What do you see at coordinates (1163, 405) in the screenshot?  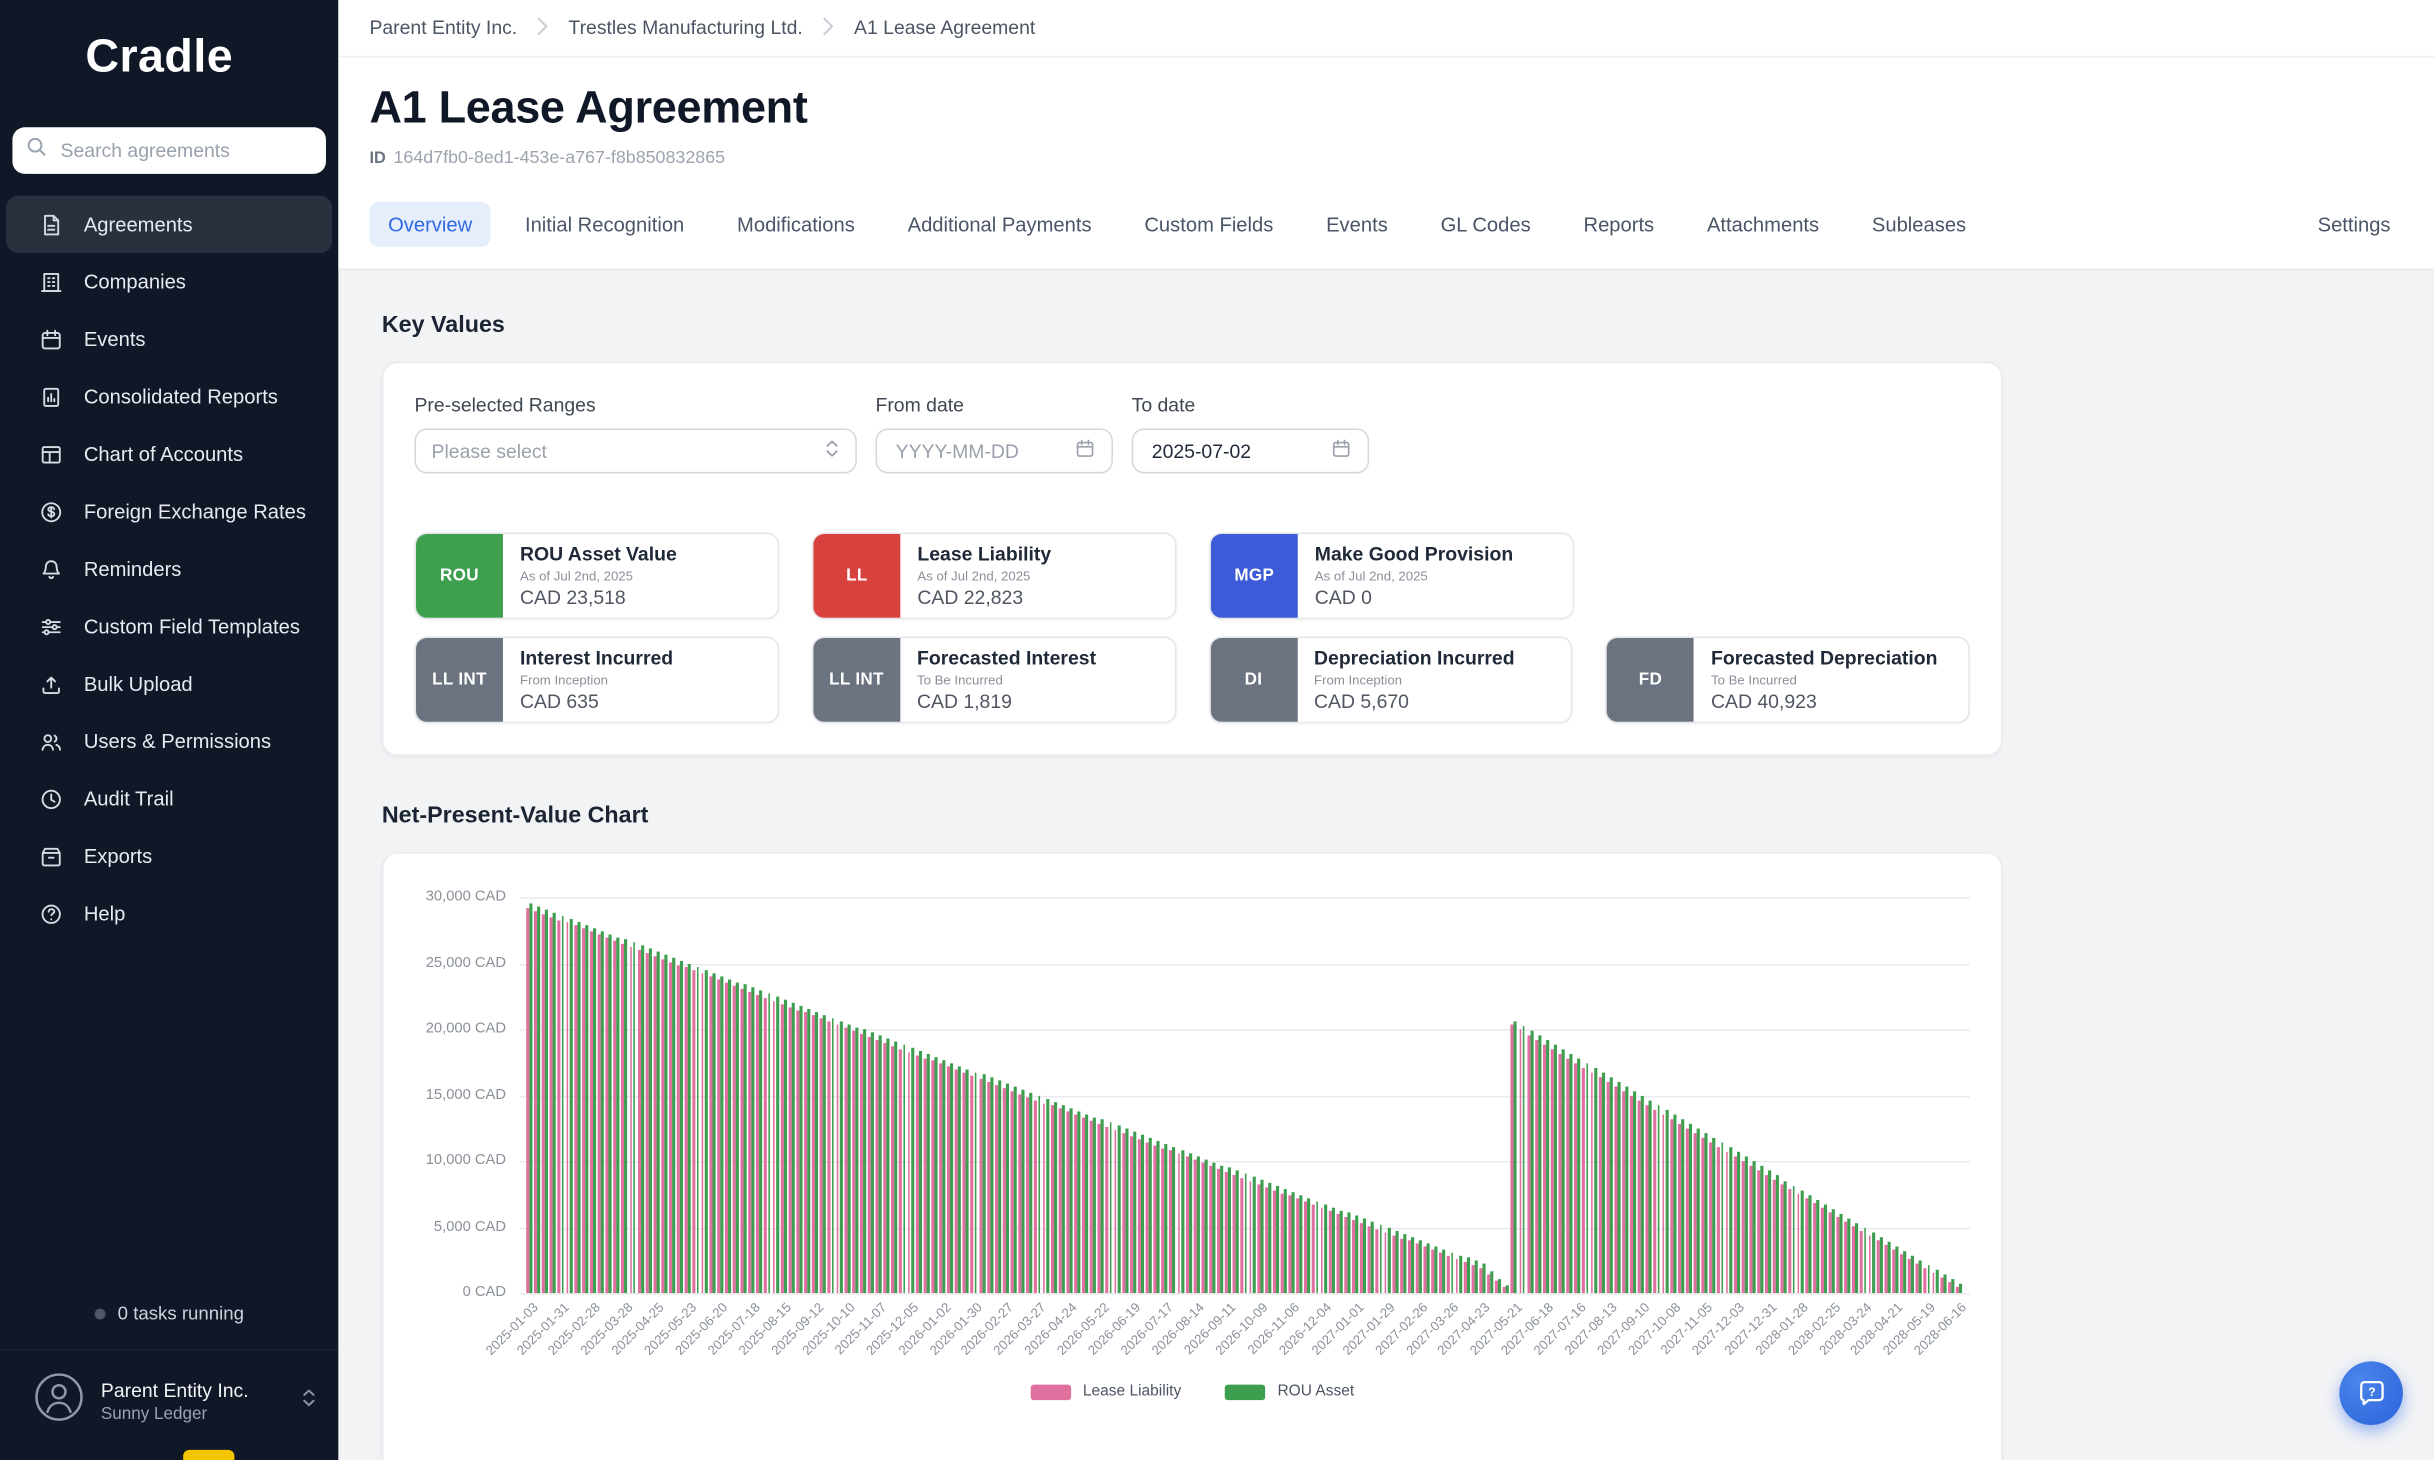 I see `to-date-label: To date` at bounding box center [1163, 405].